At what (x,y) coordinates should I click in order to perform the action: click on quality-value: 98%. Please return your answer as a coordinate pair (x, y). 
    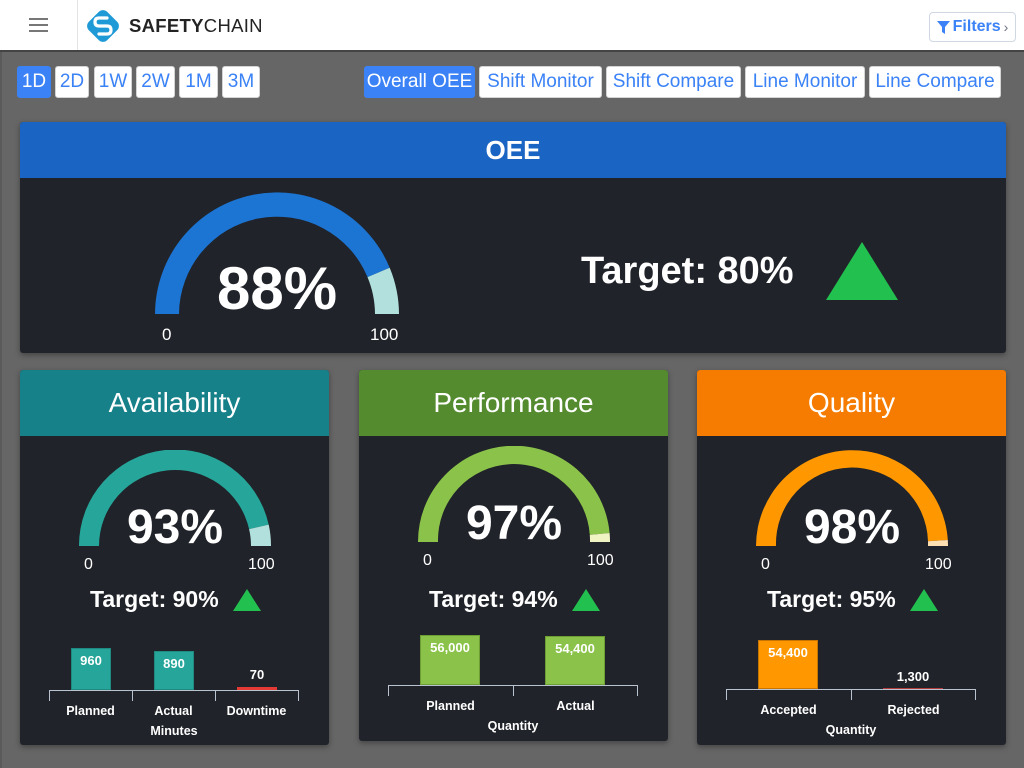
    Looking at the image, I should click on (852, 527).